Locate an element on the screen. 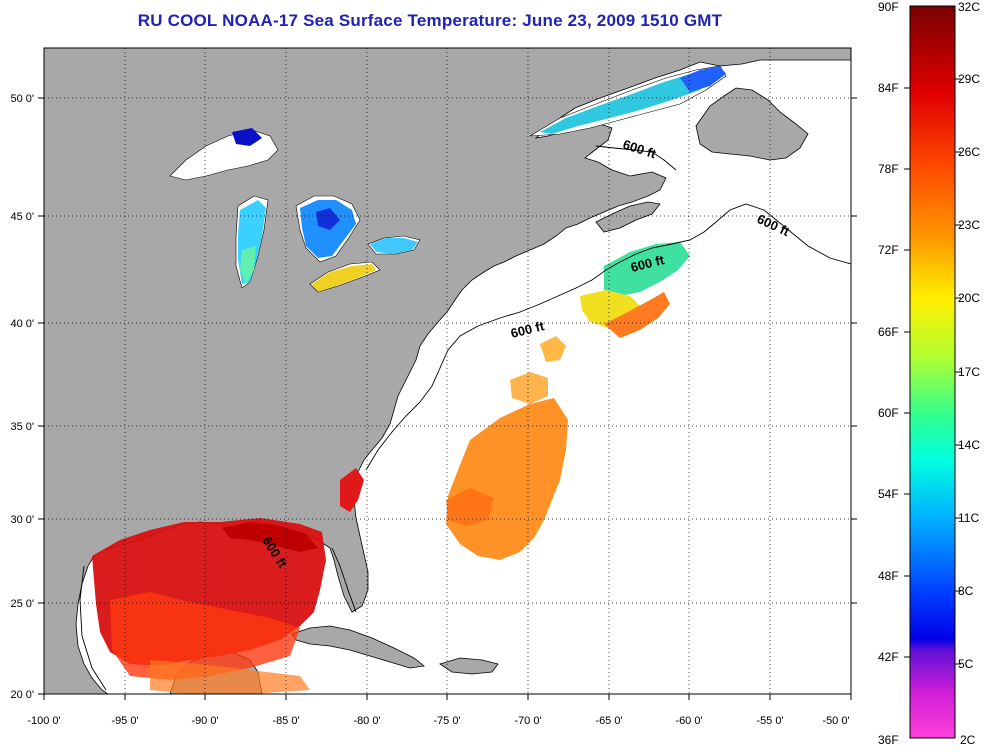 Image resolution: width=984 pixels, height=754 pixels. colorbar-label-f: 54F is located at coordinates (888, 494).